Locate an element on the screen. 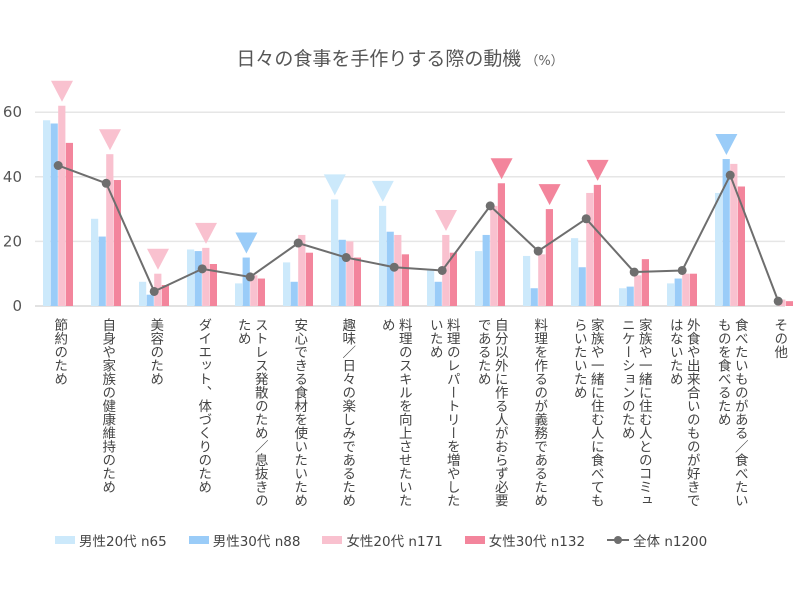  legend-label: 男性20代 n65 is located at coordinates (123, 542).